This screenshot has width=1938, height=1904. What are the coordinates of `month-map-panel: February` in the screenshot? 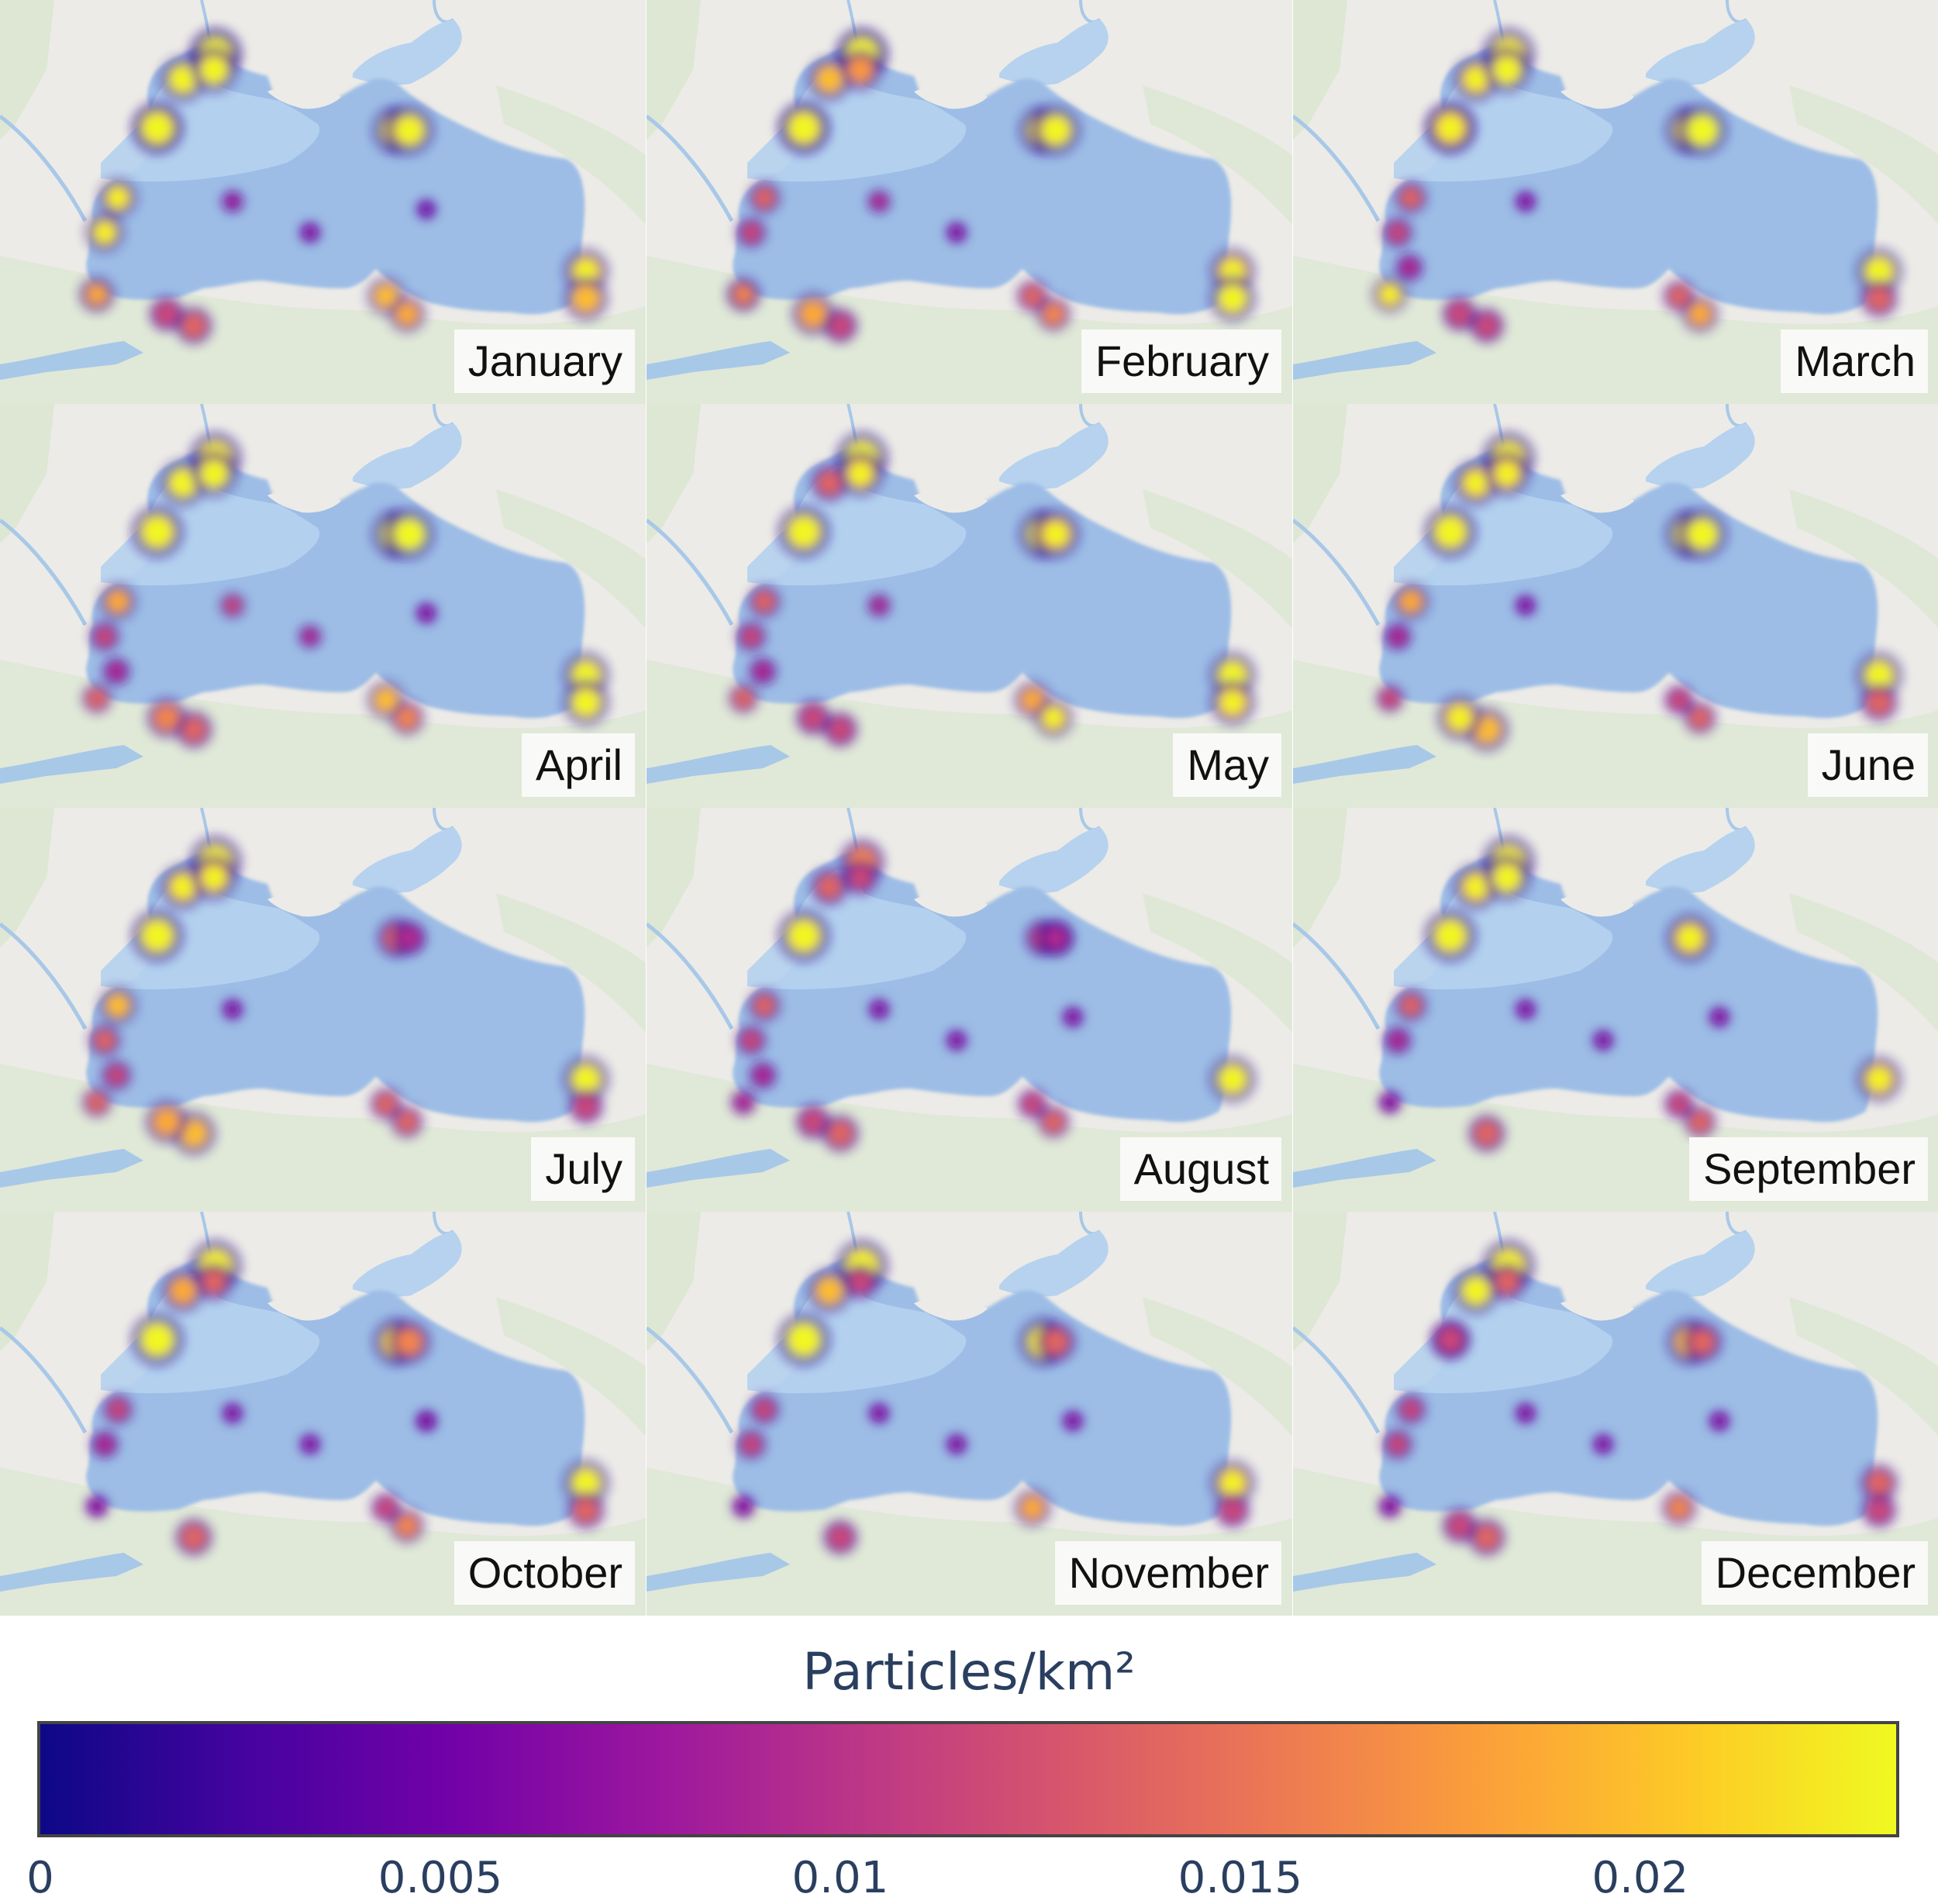 It's located at (970, 202).